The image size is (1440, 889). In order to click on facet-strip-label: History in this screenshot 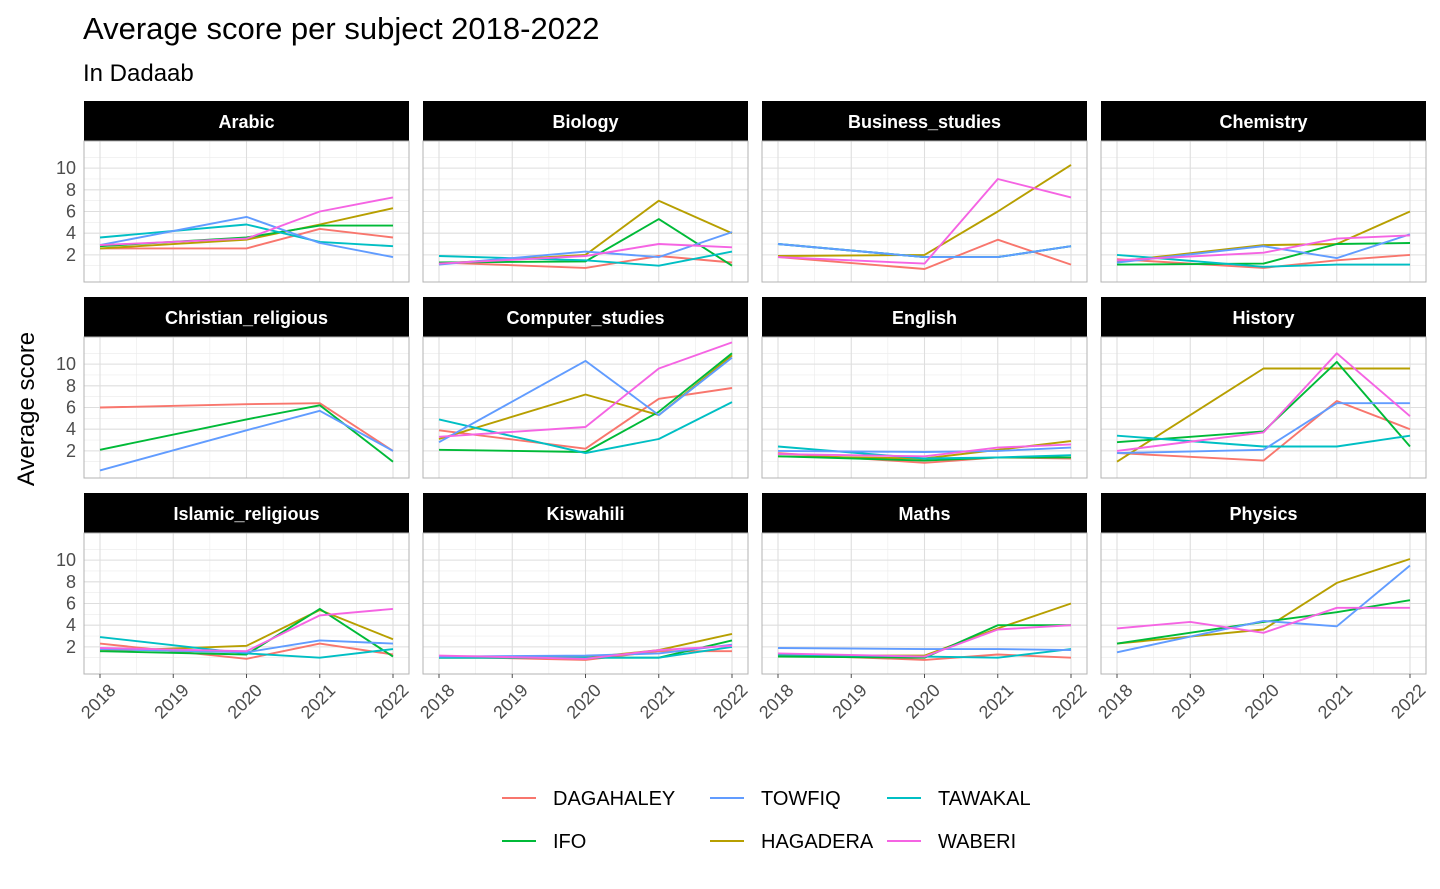, I will do `click(1263, 318)`.